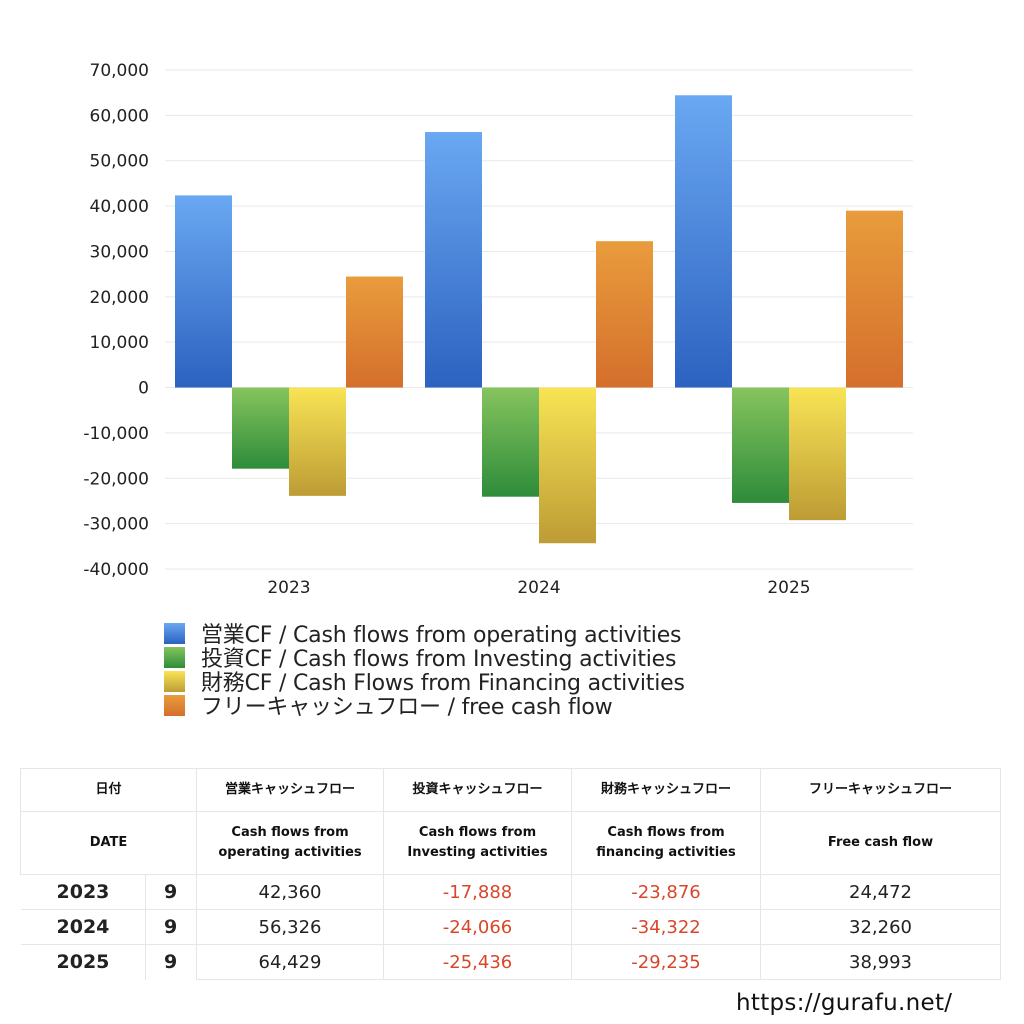  I want to click on row-investing: -24,066, so click(478, 927).